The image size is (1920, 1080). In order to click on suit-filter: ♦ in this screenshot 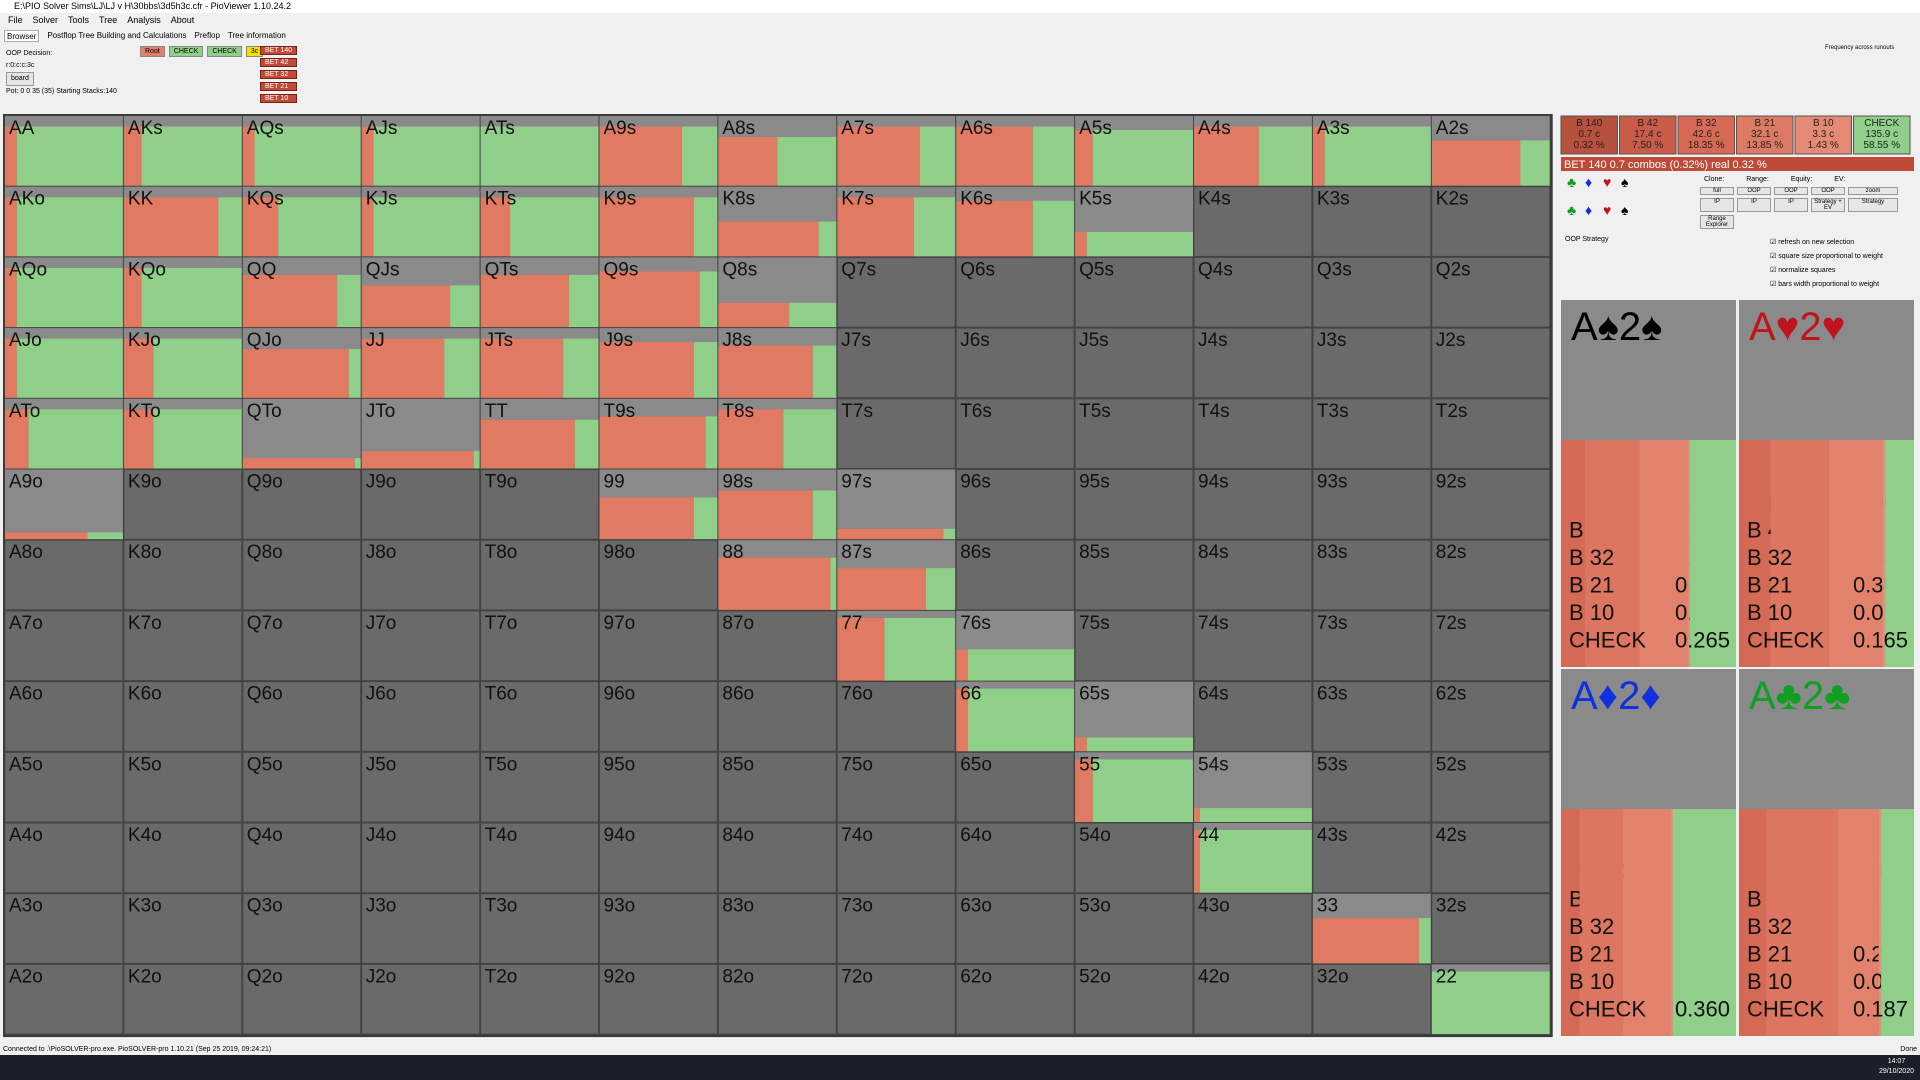, I will do `click(1588, 210)`.